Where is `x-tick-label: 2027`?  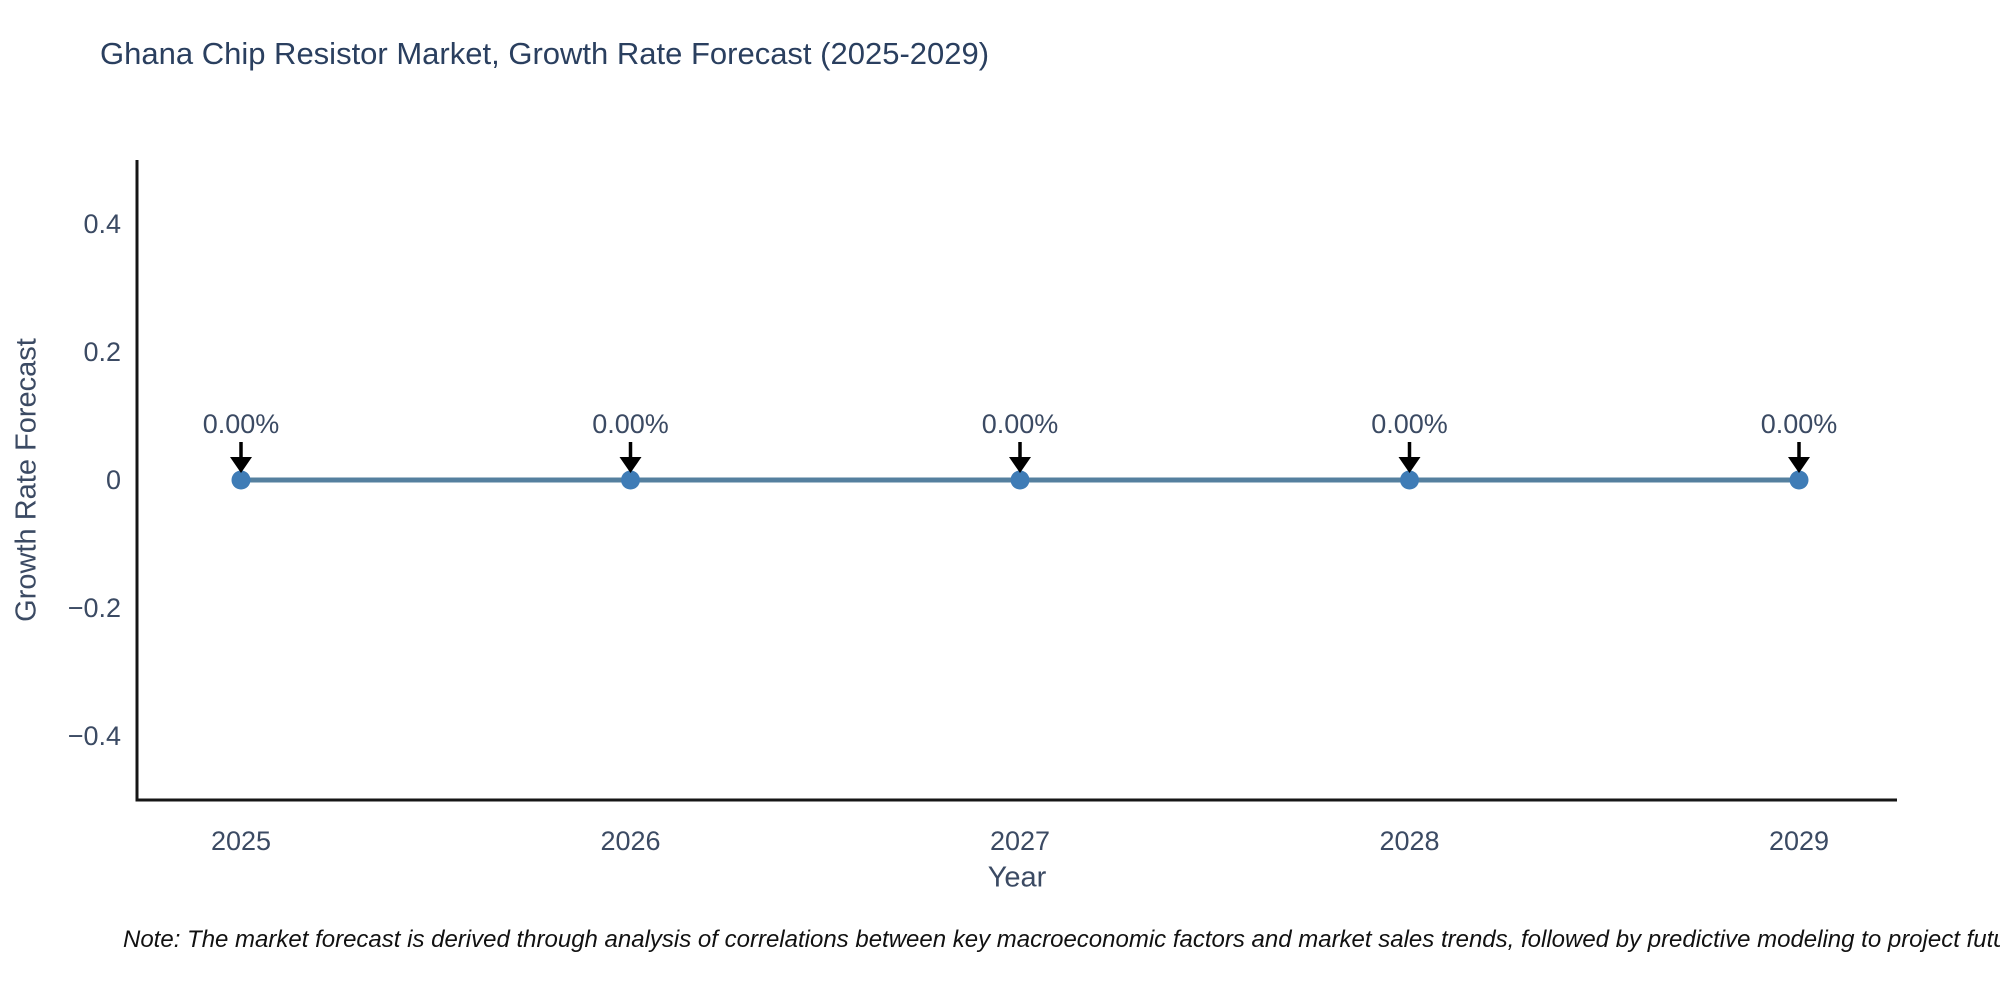
x-tick-label: 2027 is located at coordinates (1020, 841).